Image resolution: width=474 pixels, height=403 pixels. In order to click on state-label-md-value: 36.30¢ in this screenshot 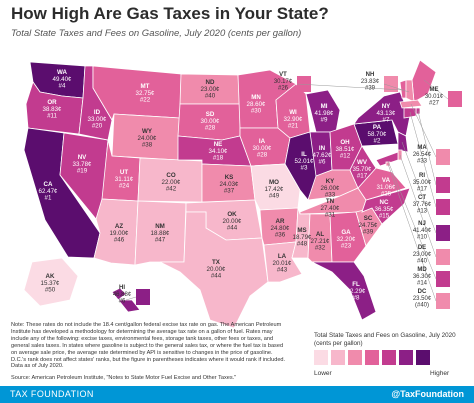, I will do `click(422, 277)`.